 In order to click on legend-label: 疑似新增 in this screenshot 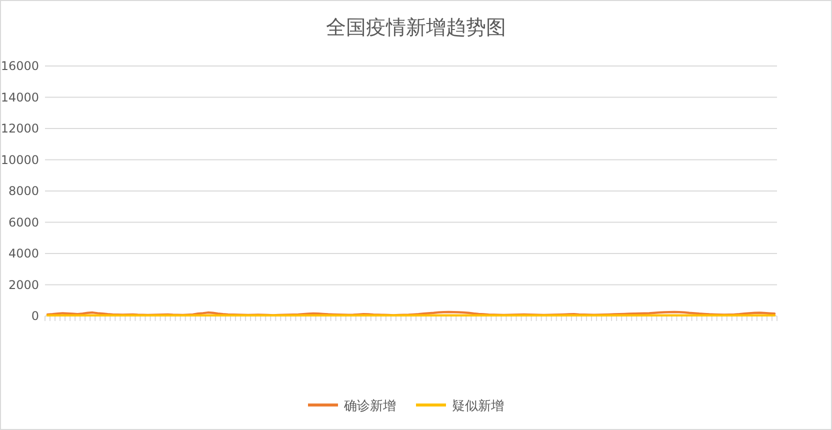, I will do `click(478, 406)`.